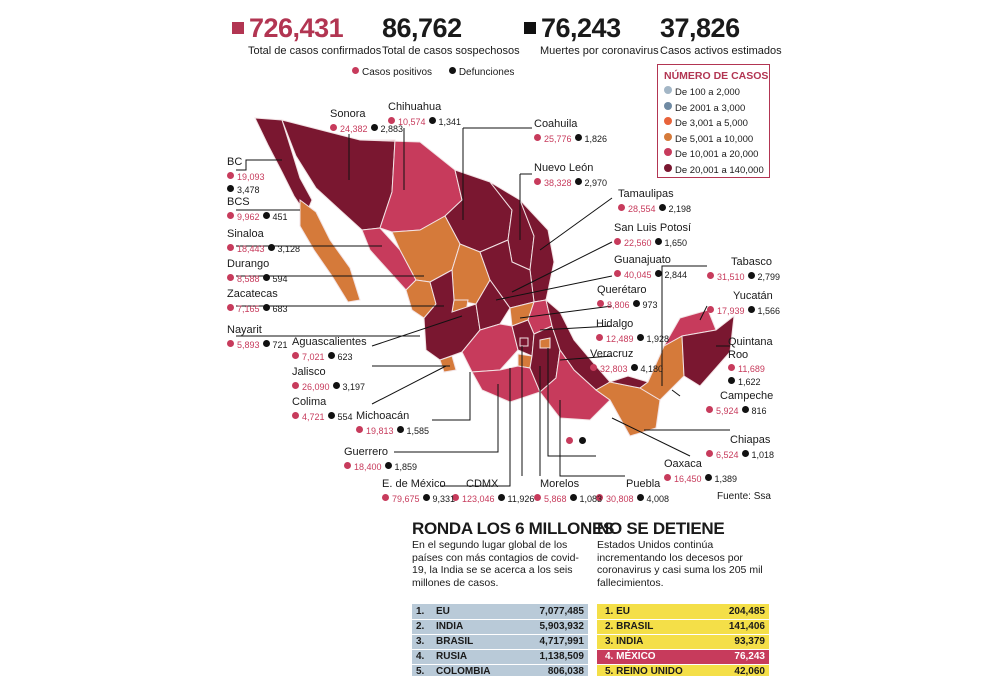 This screenshot has height=676, width=1000. I want to click on deaths-stat: 76,243 Muertes por coronavirus, so click(591, 35).